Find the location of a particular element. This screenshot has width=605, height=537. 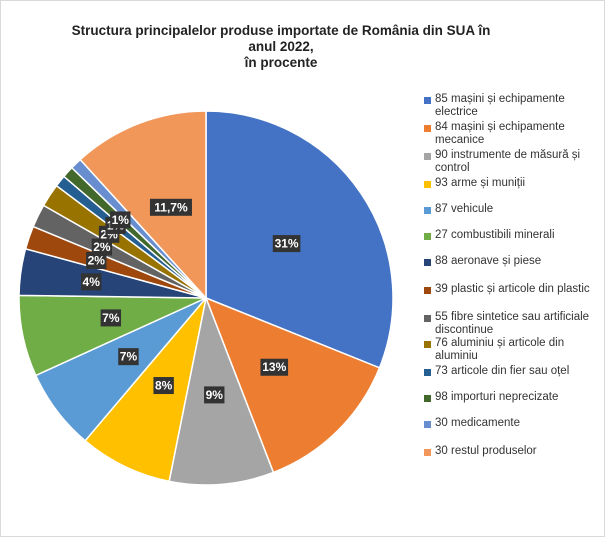

legend-label: 93 arme și muniții is located at coordinates (480, 183).